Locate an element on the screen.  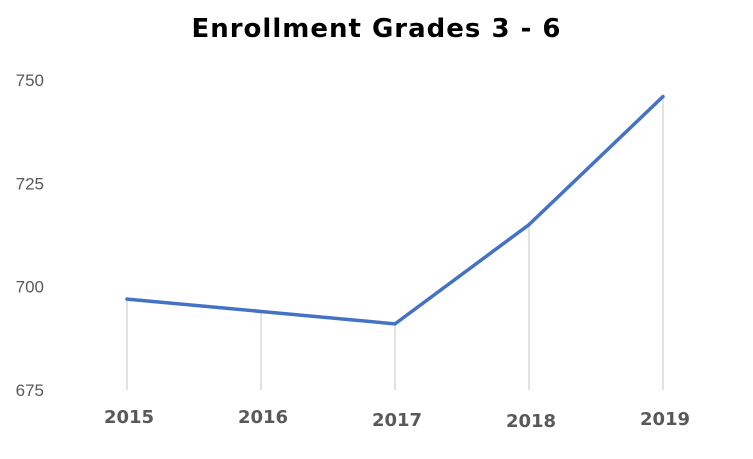
x-tick-label: 2018 is located at coordinates (531, 421).